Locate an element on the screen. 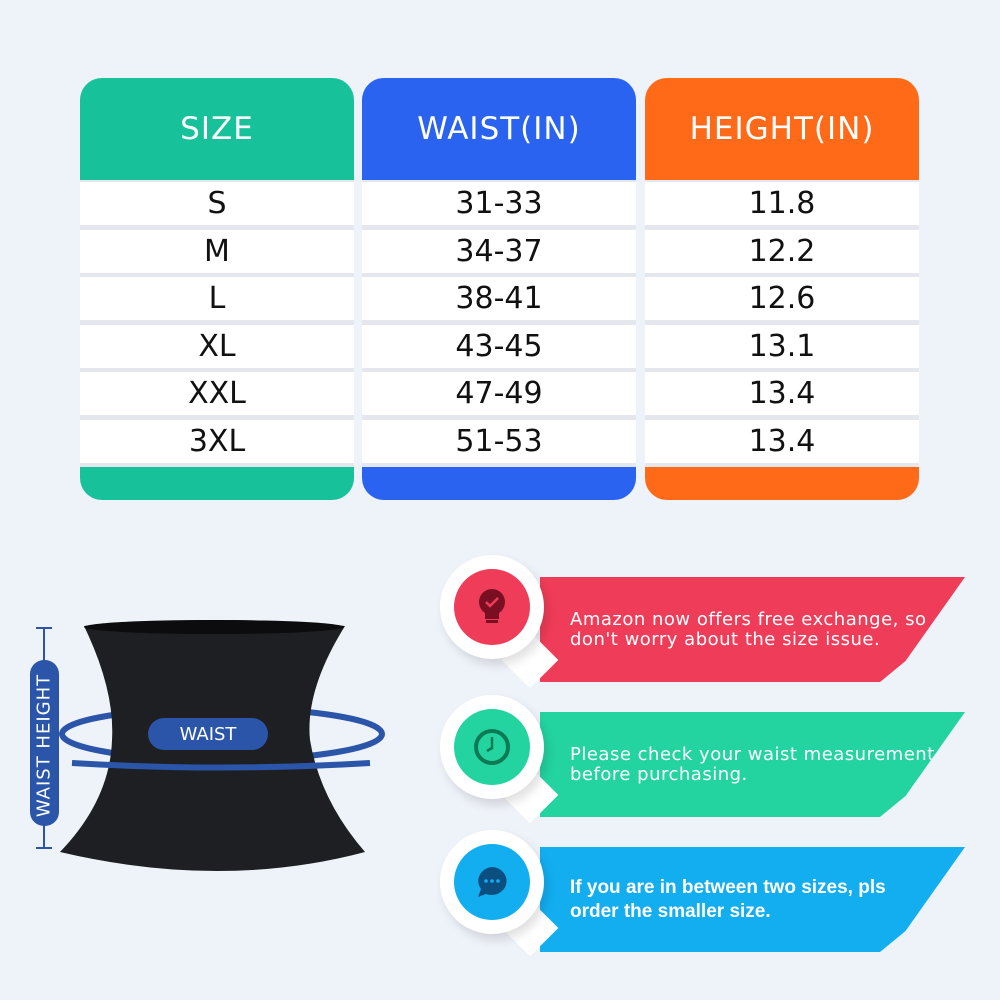 The image size is (1000, 1000). lightbulb-check-icon is located at coordinates (492, 606).